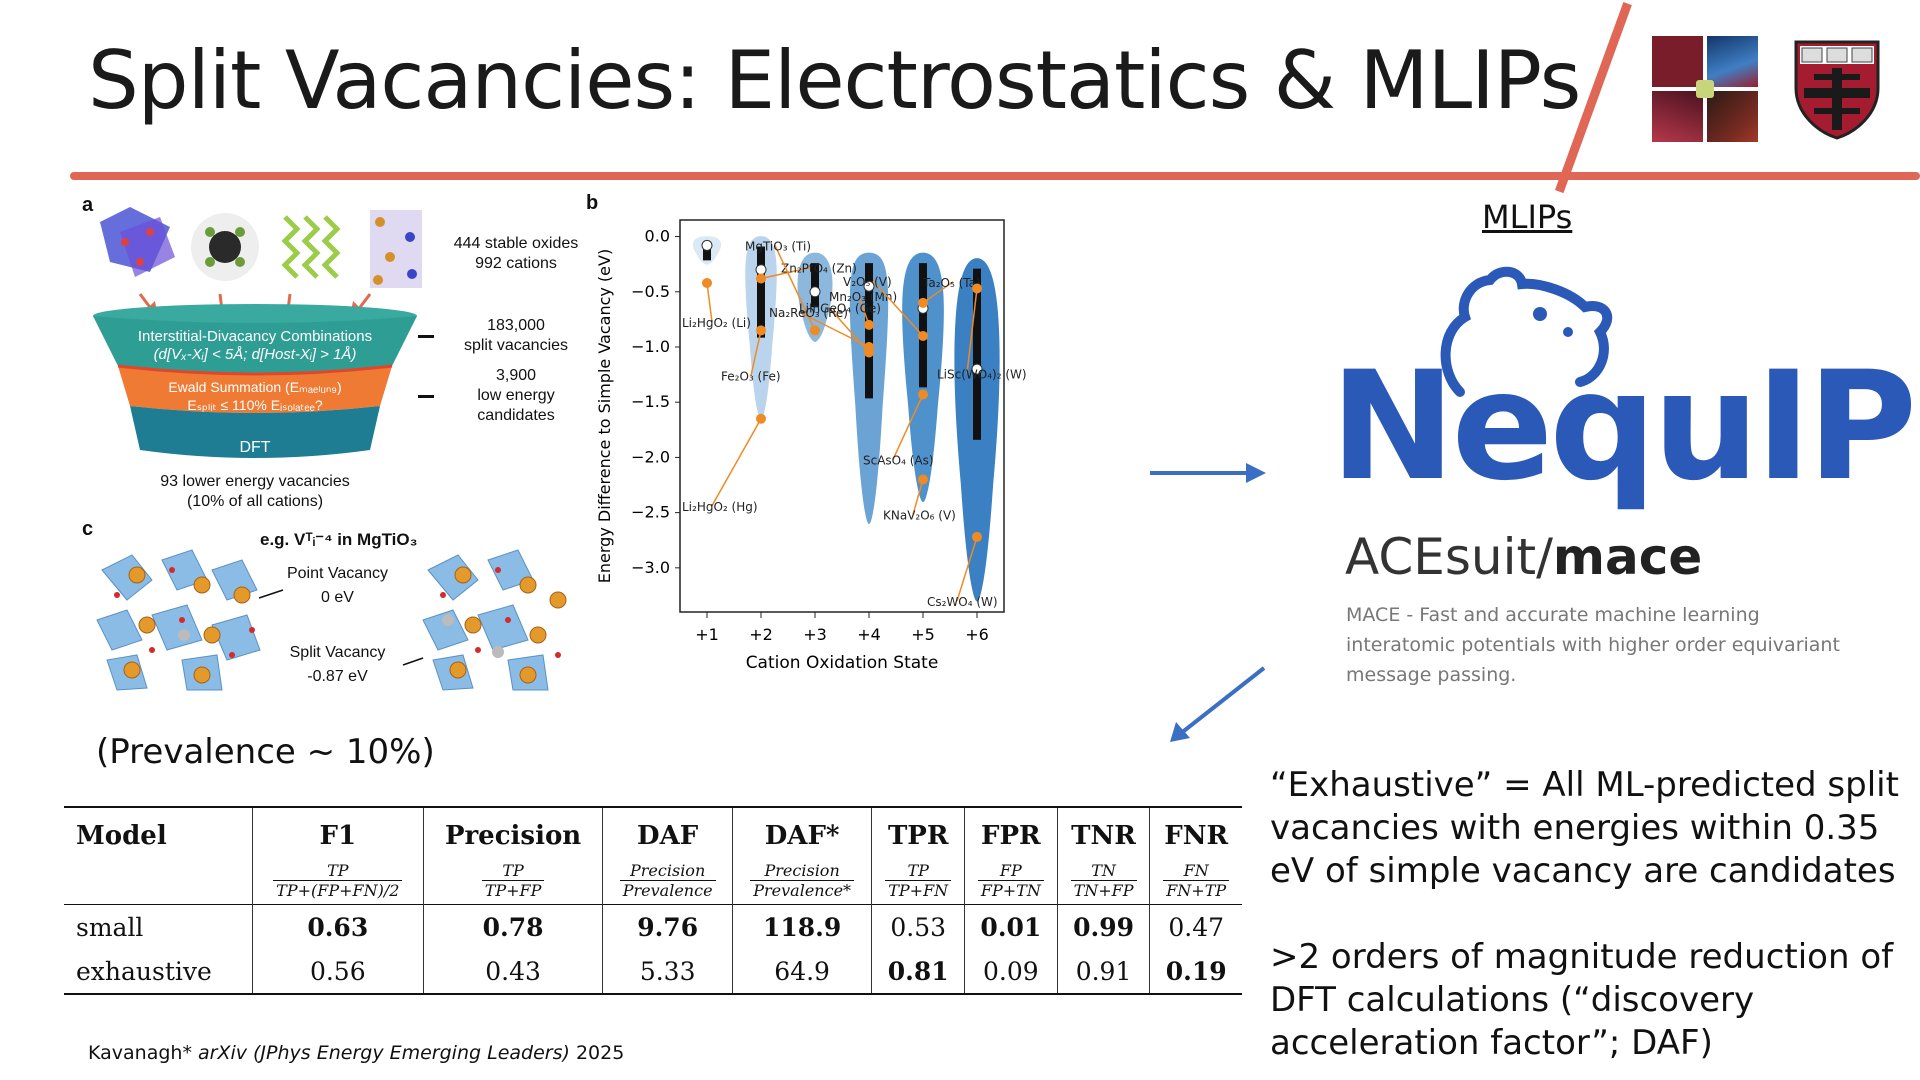 This screenshot has width=1920, height=1080. What do you see at coordinates (801, 971) in the screenshot?
I see `row-exhaustive-daf-star: 64.9` at bounding box center [801, 971].